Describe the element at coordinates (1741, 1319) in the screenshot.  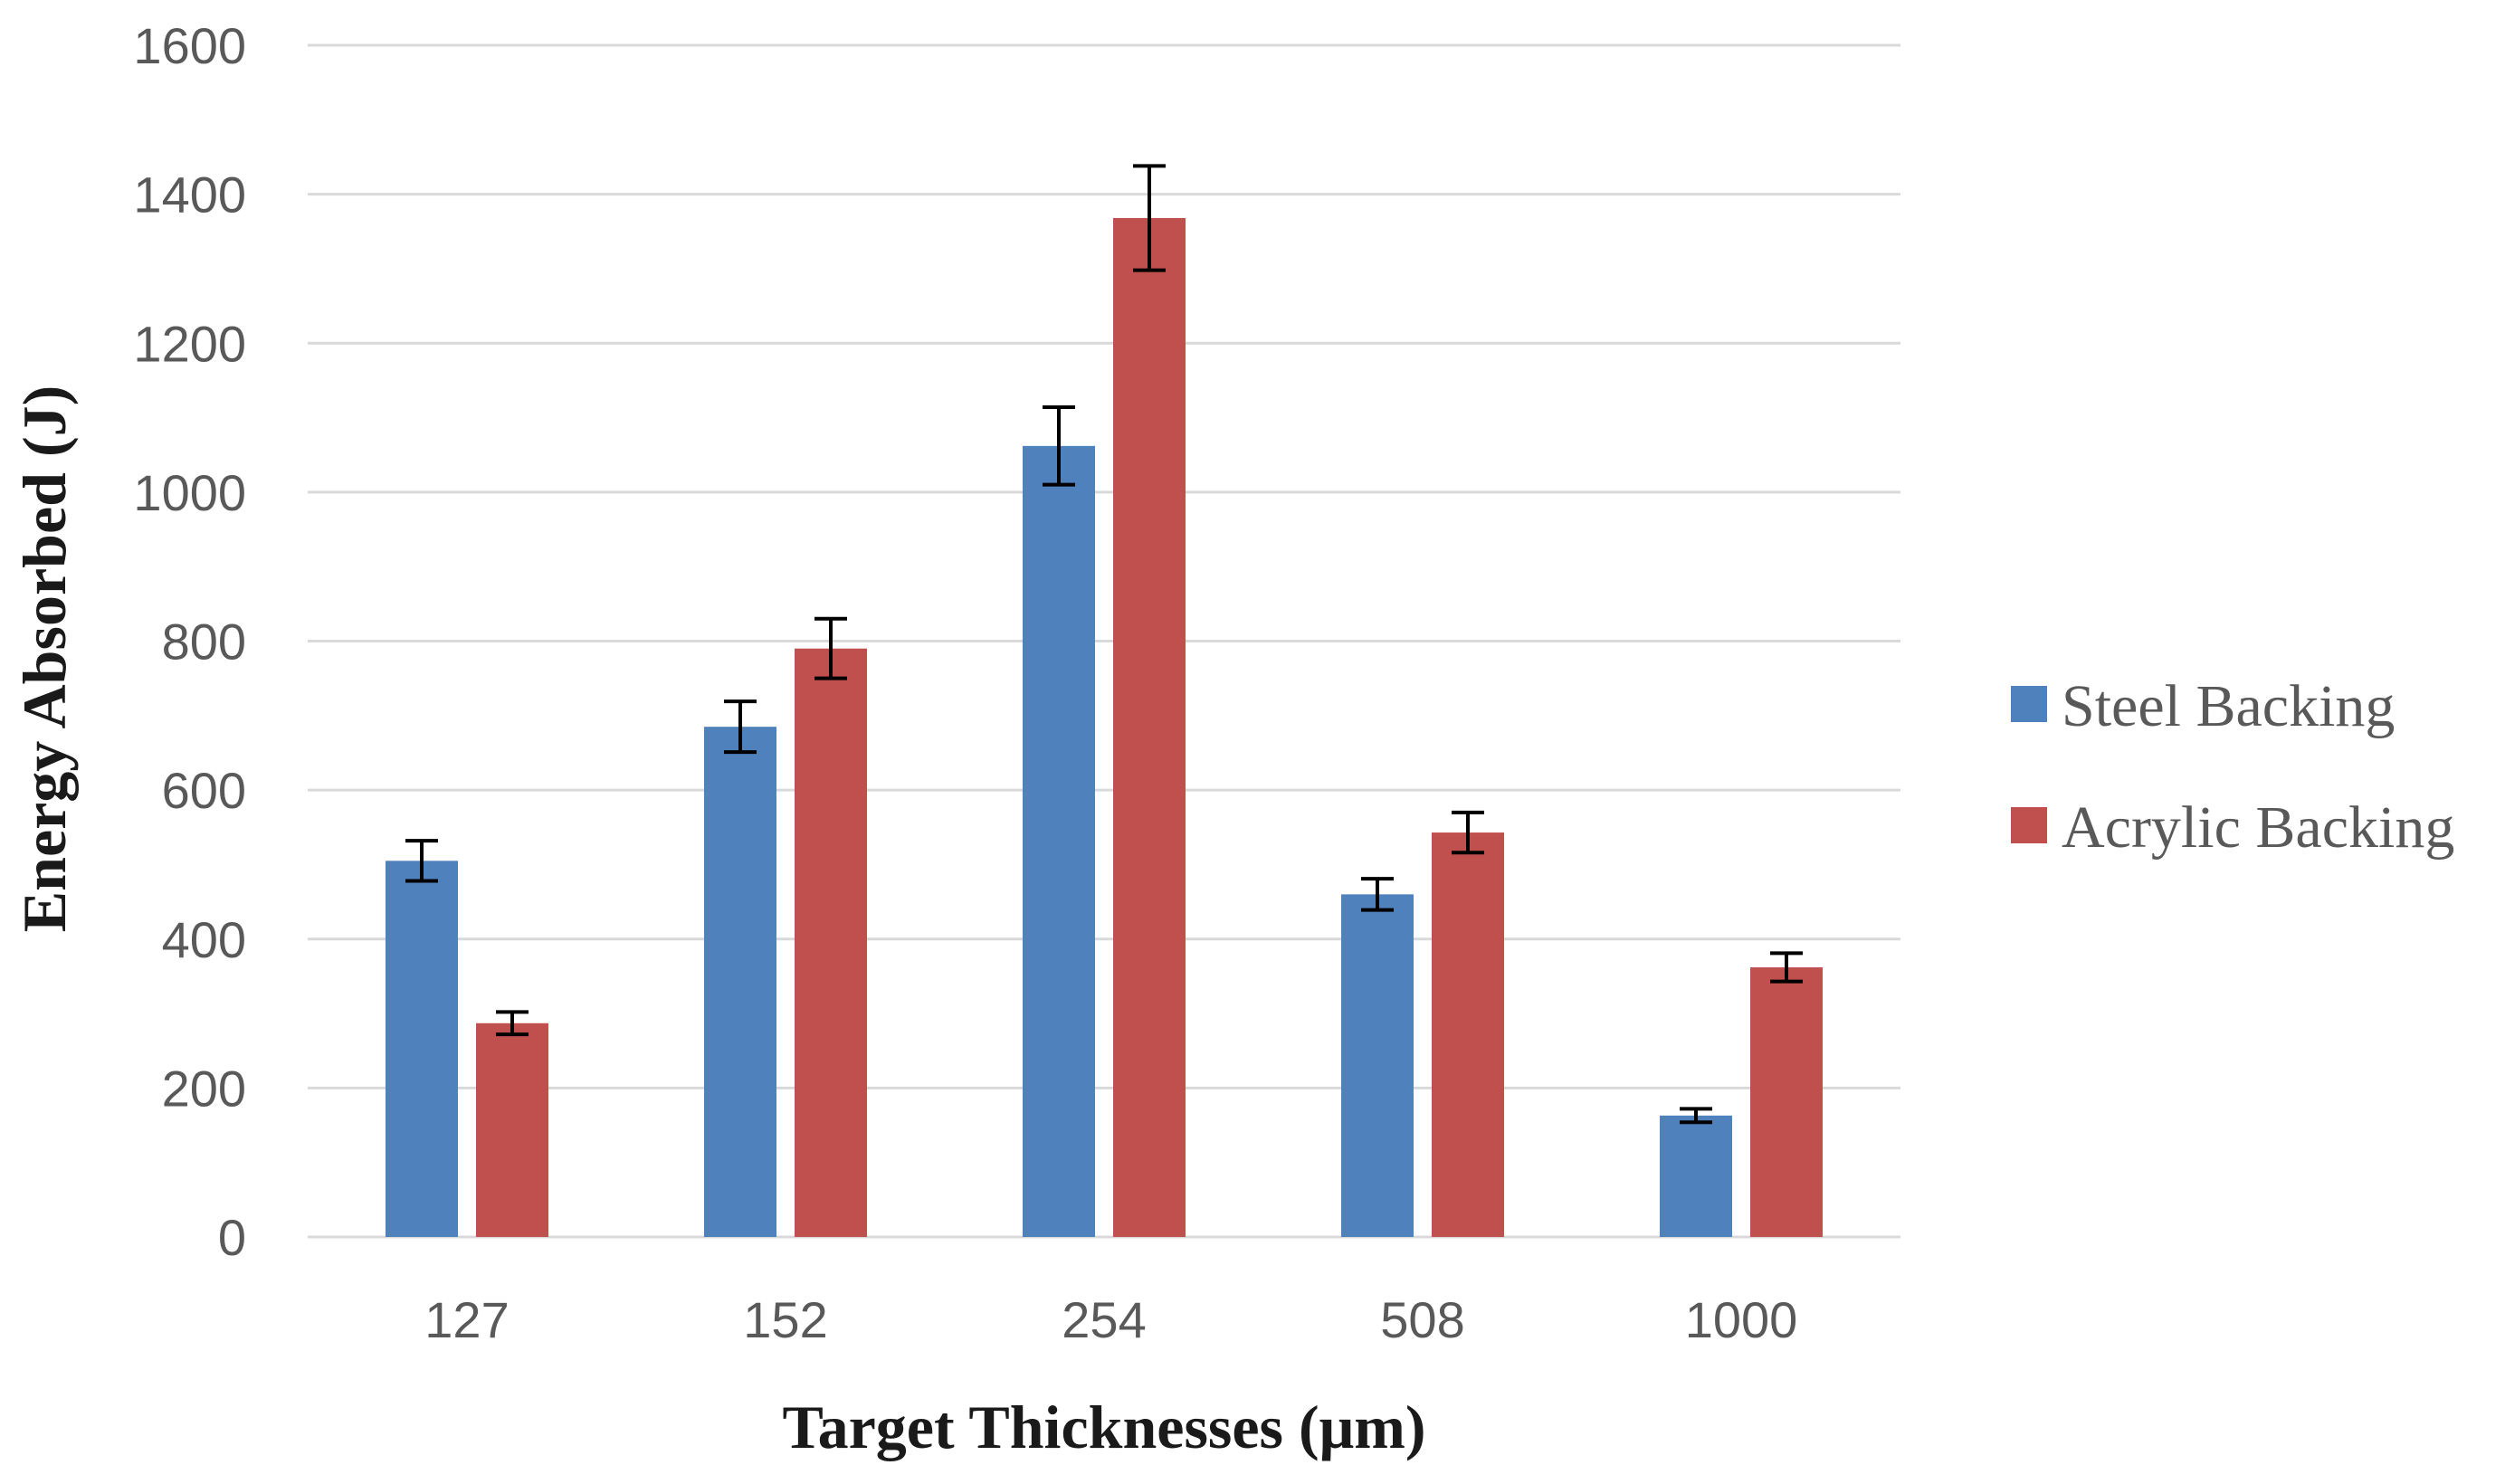
I see `x-tick-label: 1000` at that location.